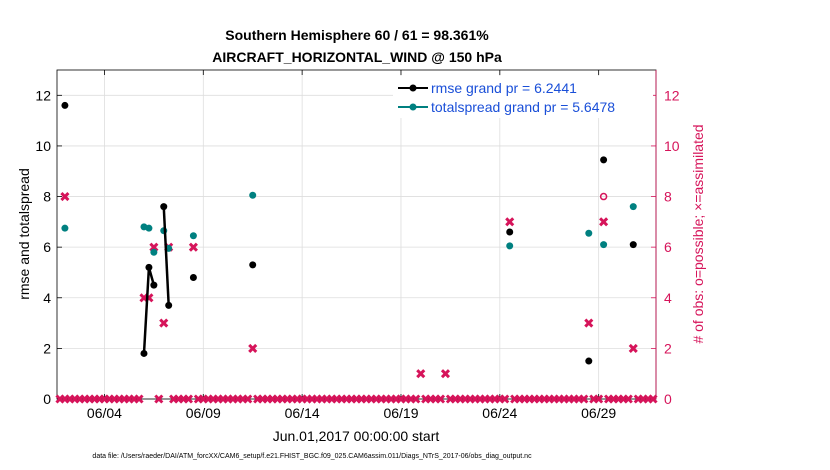 The image size is (830, 470). I want to click on x-tick-label: 06/24, so click(499, 413).